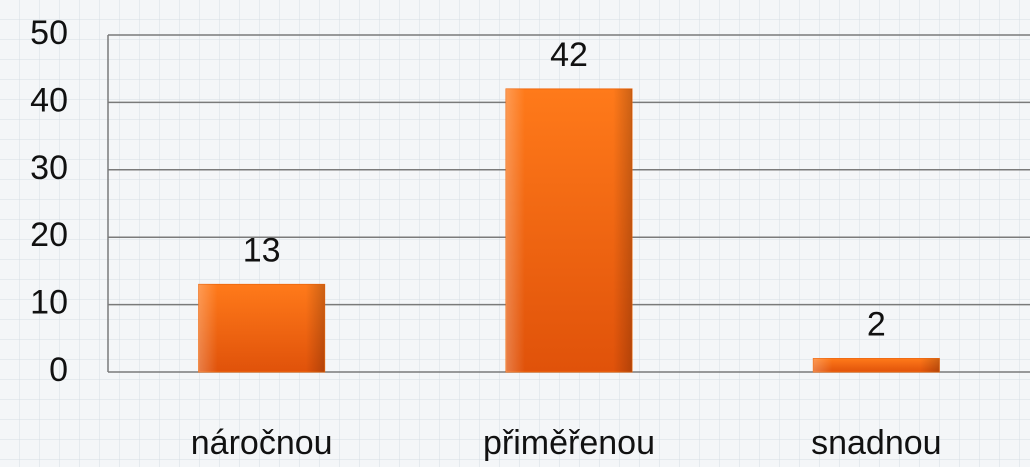 This screenshot has width=1030, height=467. What do you see at coordinates (49, 168) in the screenshot?
I see `y-tick-label: 30` at bounding box center [49, 168].